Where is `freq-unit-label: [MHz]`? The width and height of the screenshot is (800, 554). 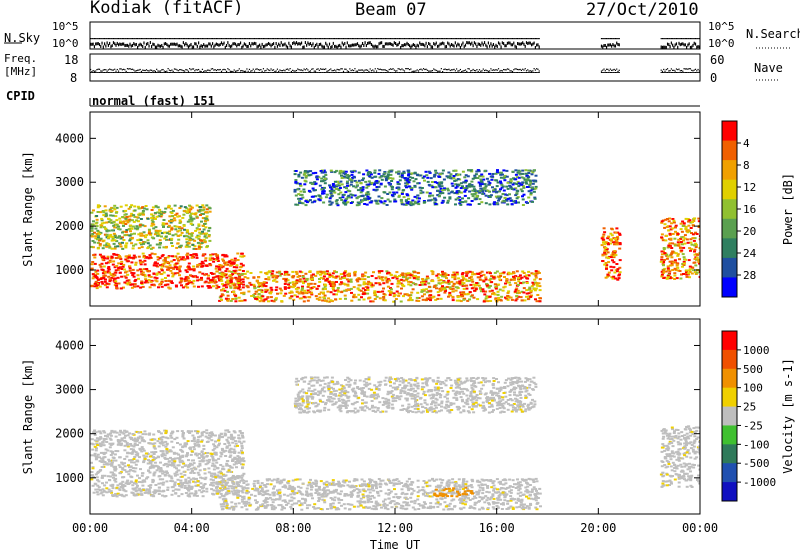
freq-unit-label: [MHz] is located at coordinates (21, 71).